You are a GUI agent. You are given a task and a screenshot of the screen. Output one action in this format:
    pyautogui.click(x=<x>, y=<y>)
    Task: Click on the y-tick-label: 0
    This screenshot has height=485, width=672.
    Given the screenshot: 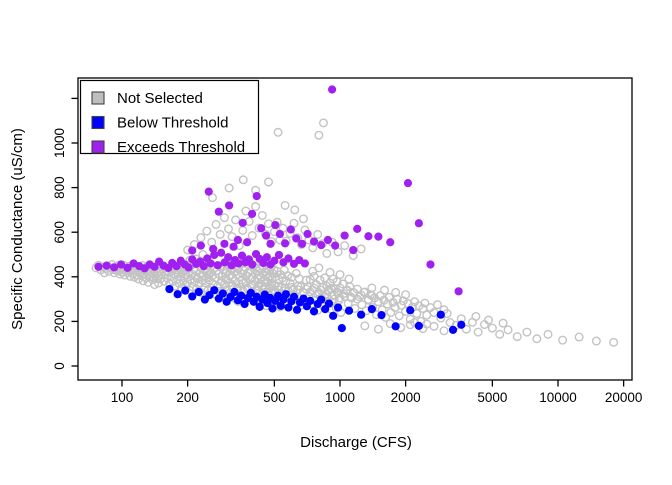 What is the action you would take?
    pyautogui.click(x=59, y=366)
    